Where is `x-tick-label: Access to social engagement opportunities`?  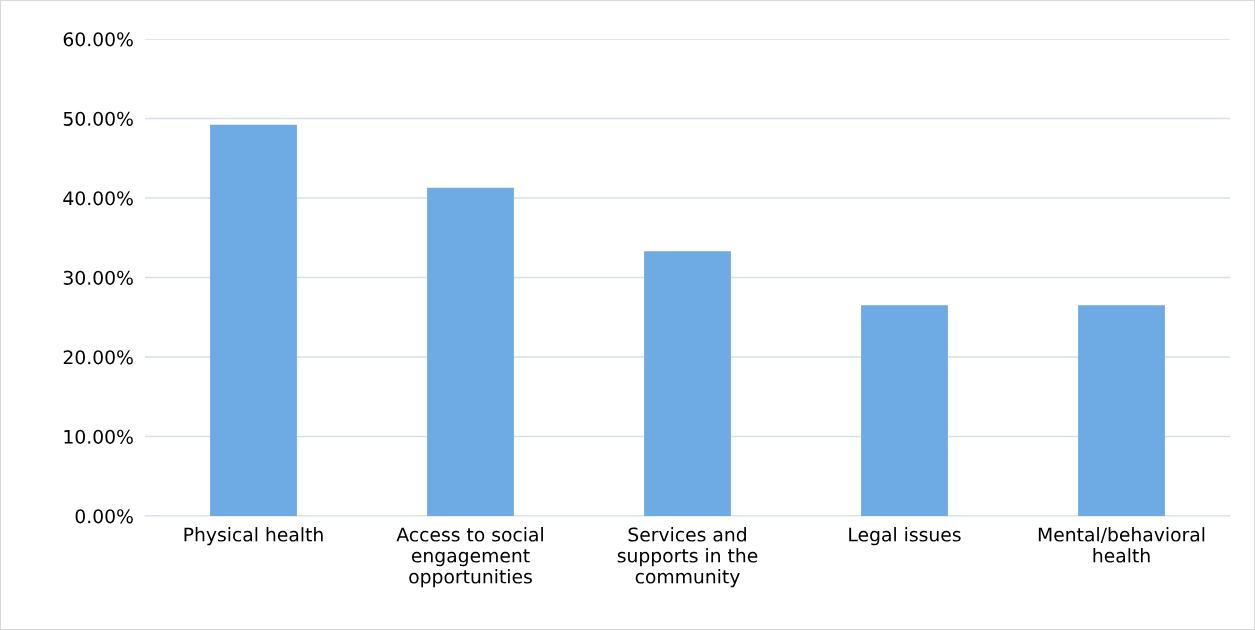
x-tick-label: Access to social engagement opportunities is located at coordinates (469, 557).